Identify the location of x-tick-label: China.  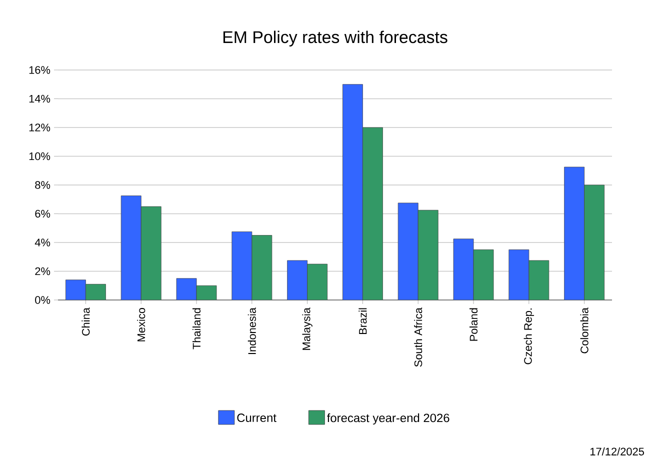
(86, 322).